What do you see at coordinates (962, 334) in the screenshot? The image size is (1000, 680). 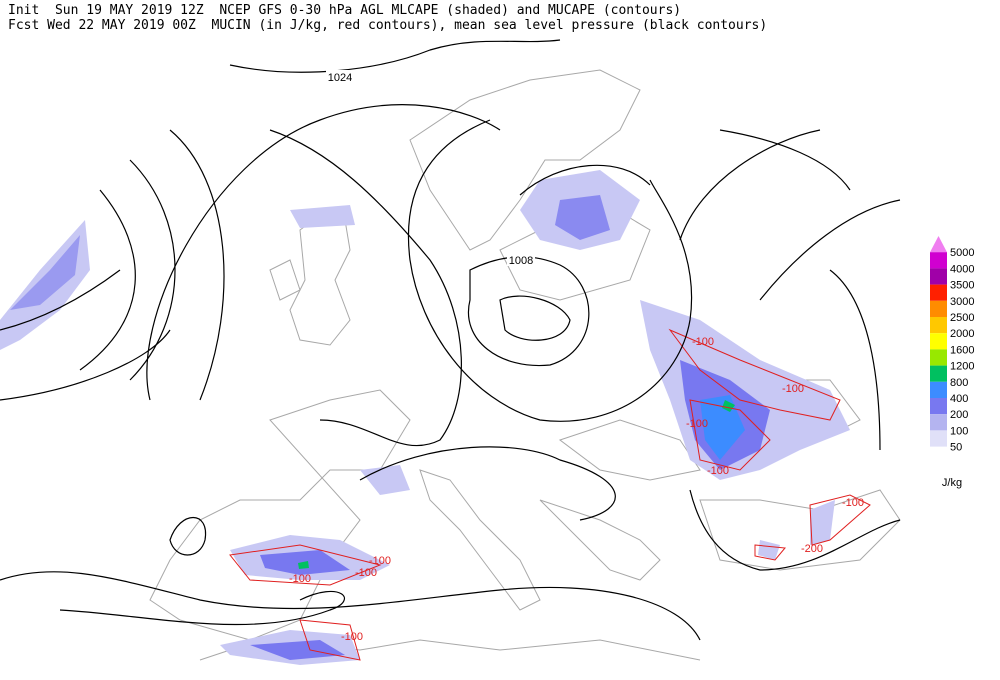 I see `legend-label: 2000` at bounding box center [962, 334].